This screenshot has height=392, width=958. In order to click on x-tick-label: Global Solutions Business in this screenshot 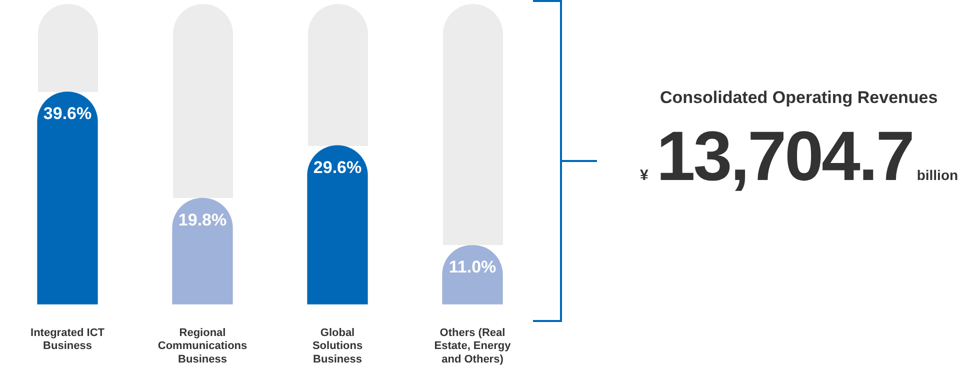, I will do `click(337, 346)`.